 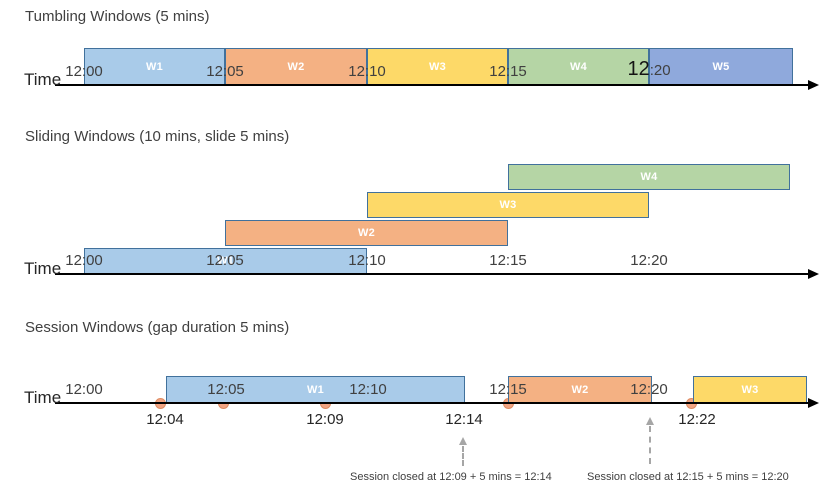 I want to click on axis-time-label-session: Time, so click(x=43, y=397).